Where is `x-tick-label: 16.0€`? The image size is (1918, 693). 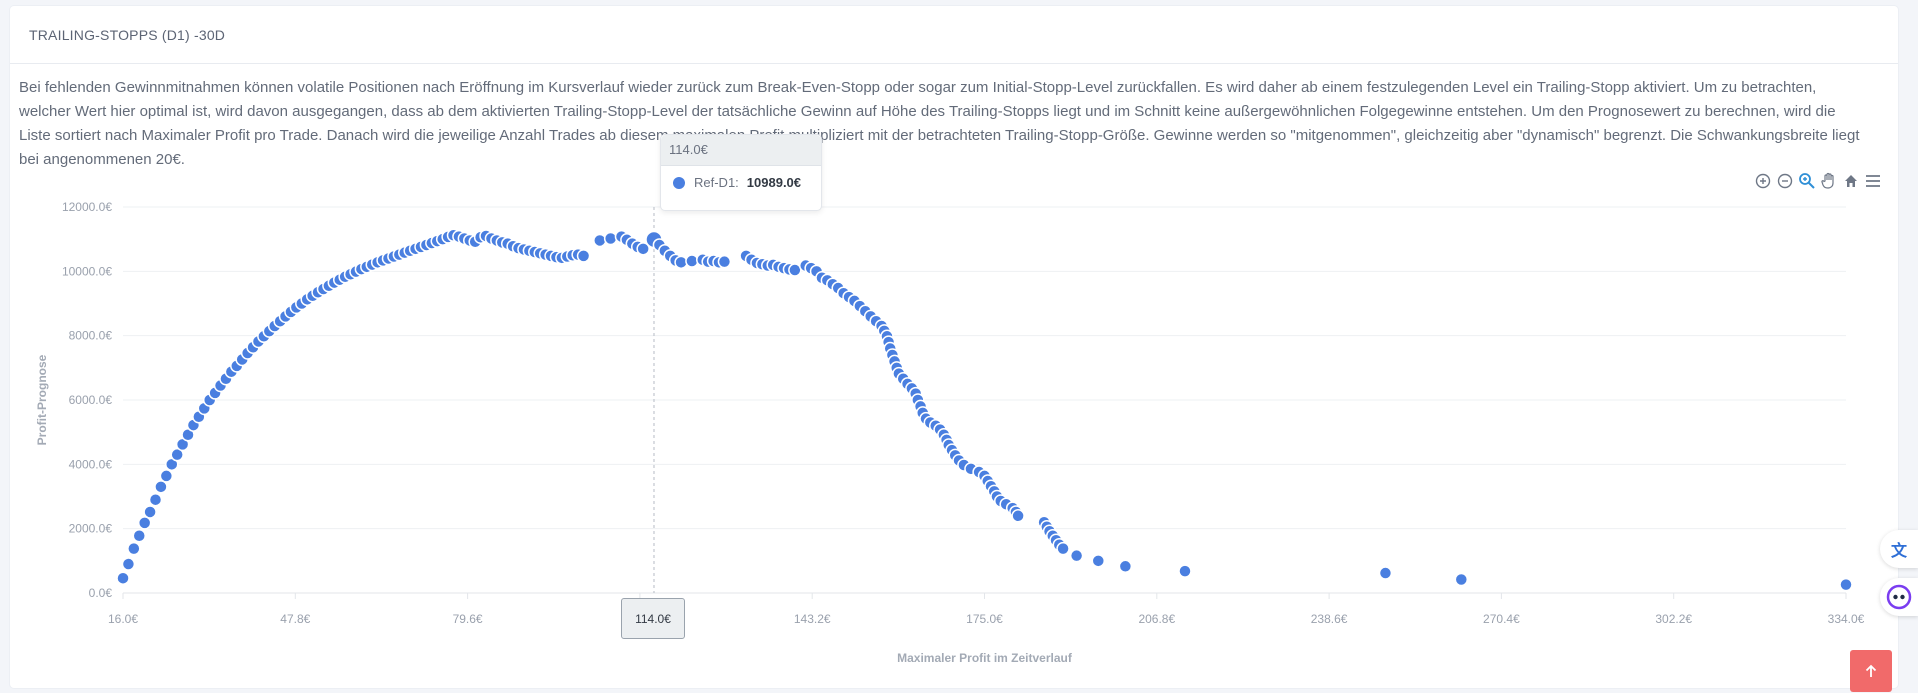
x-tick-label: 16.0€ is located at coordinates (123, 619).